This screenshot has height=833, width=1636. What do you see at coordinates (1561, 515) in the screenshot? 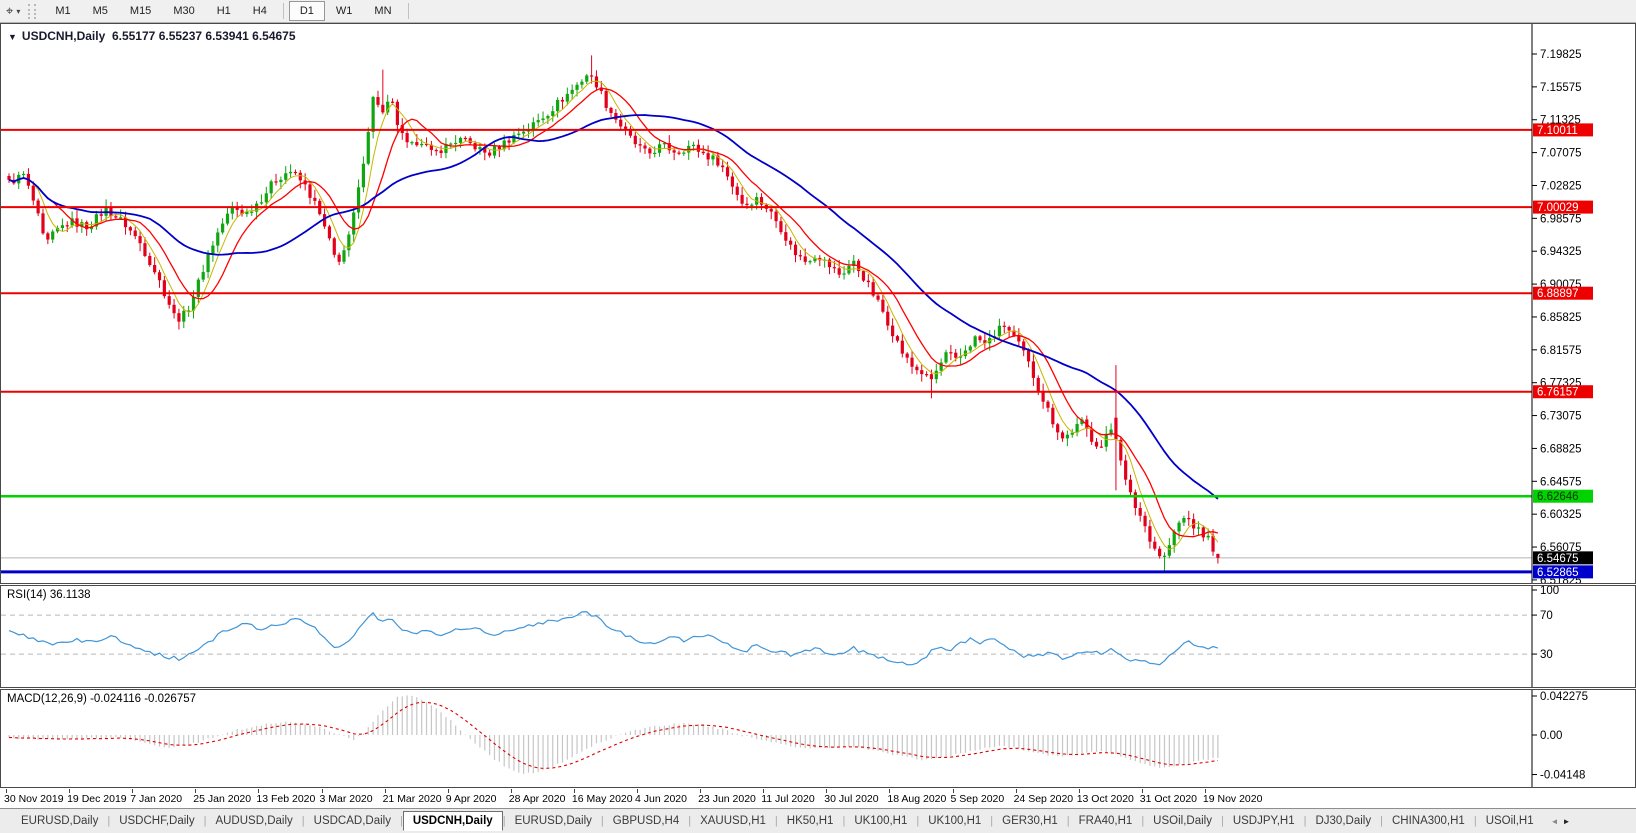
I see `price-axis-label: 6.60325` at bounding box center [1561, 515].